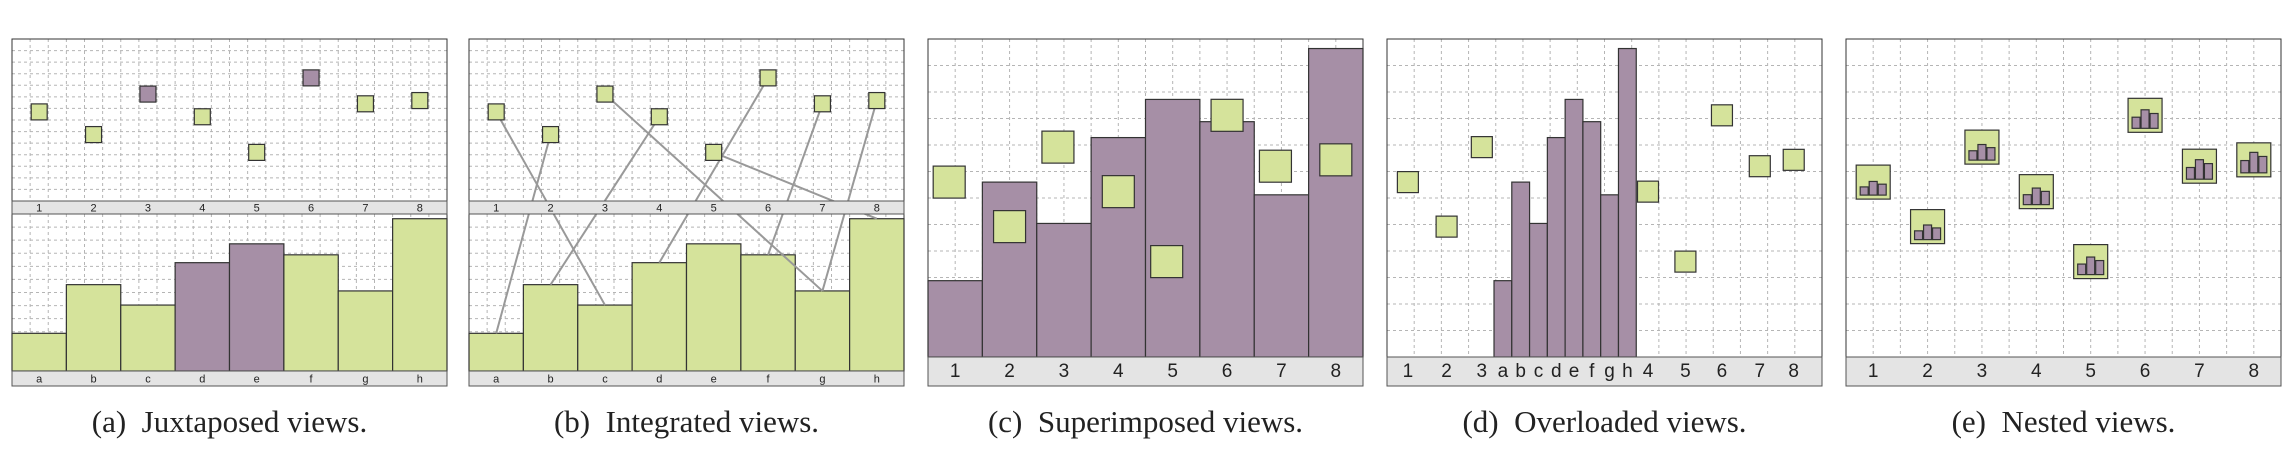 Image resolution: width=2284 pixels, height=468 pixels. Describe the element at coordinates (686, 421) in the screenshot. I see `caption: (b) Integrated views.` at that location.